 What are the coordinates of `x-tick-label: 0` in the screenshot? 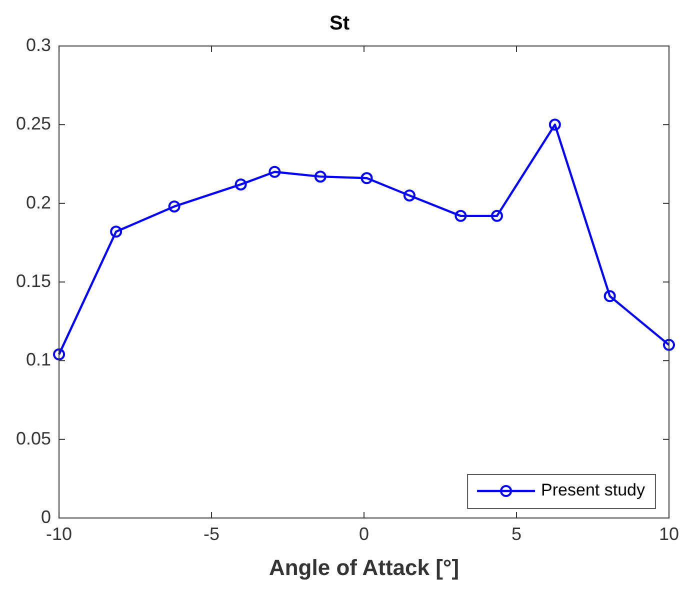 It's located at (364, 534).